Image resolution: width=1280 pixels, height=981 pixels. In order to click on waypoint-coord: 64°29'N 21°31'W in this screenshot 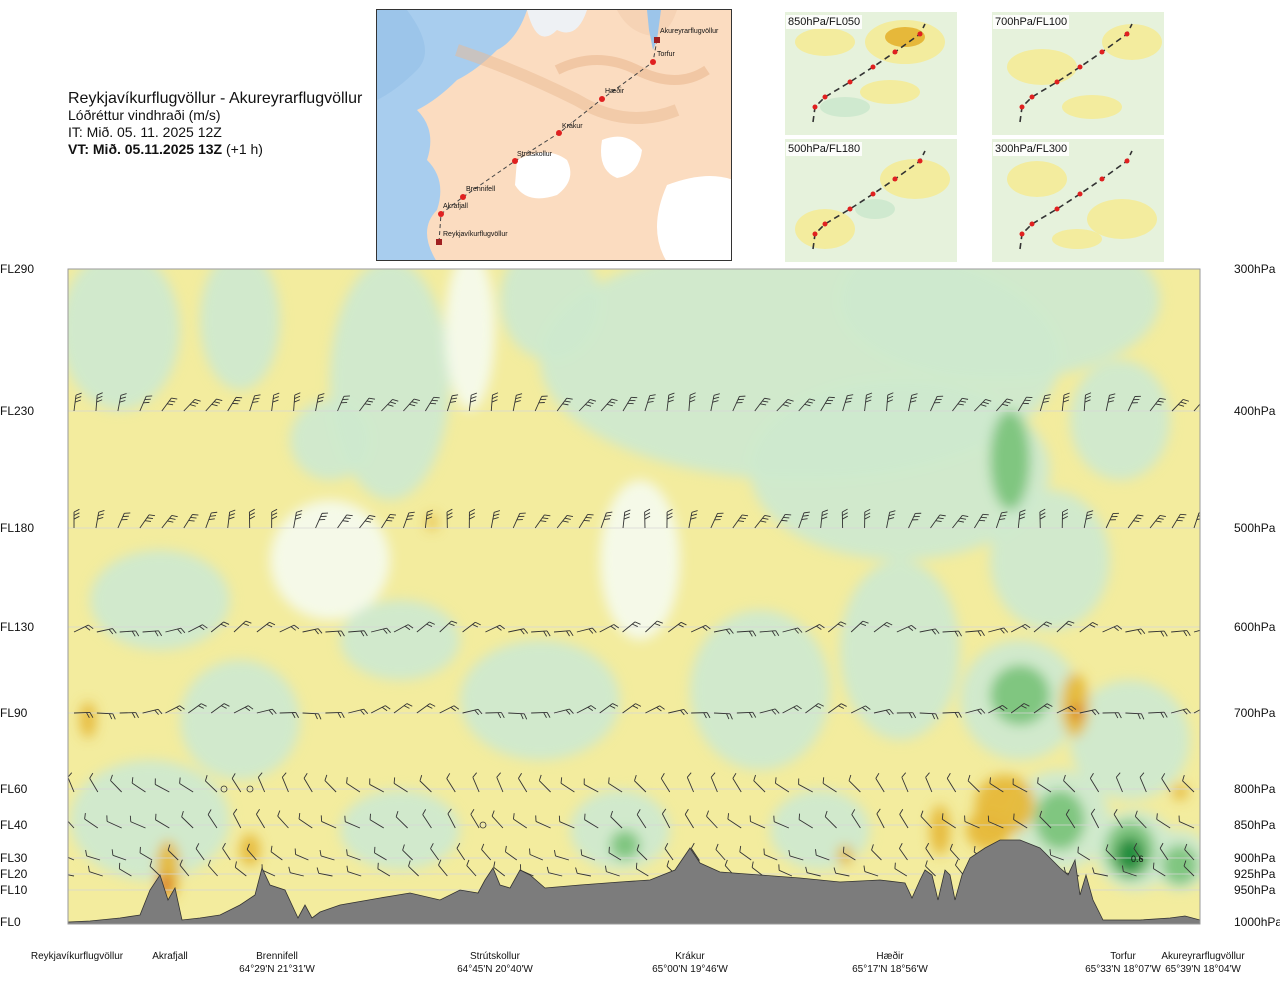, I will do `click(277, 969)`.